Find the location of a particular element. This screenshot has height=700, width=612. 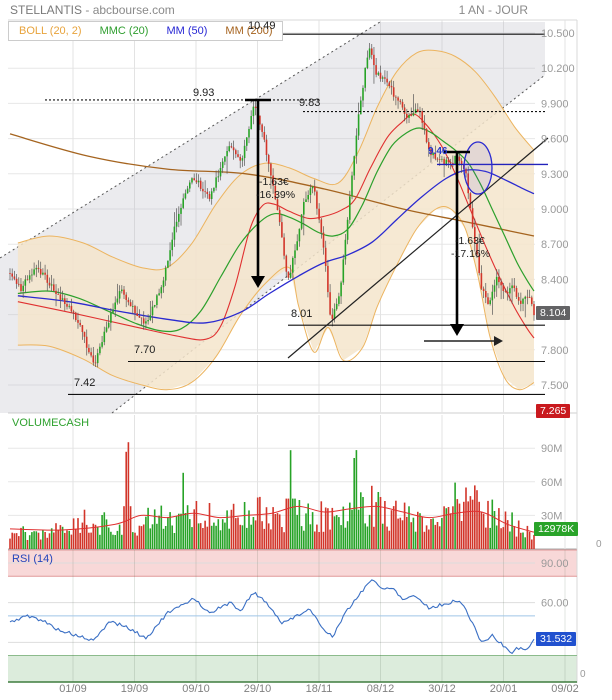

price-tick-10.200: 10.200 is located at coordinates (558, 69).